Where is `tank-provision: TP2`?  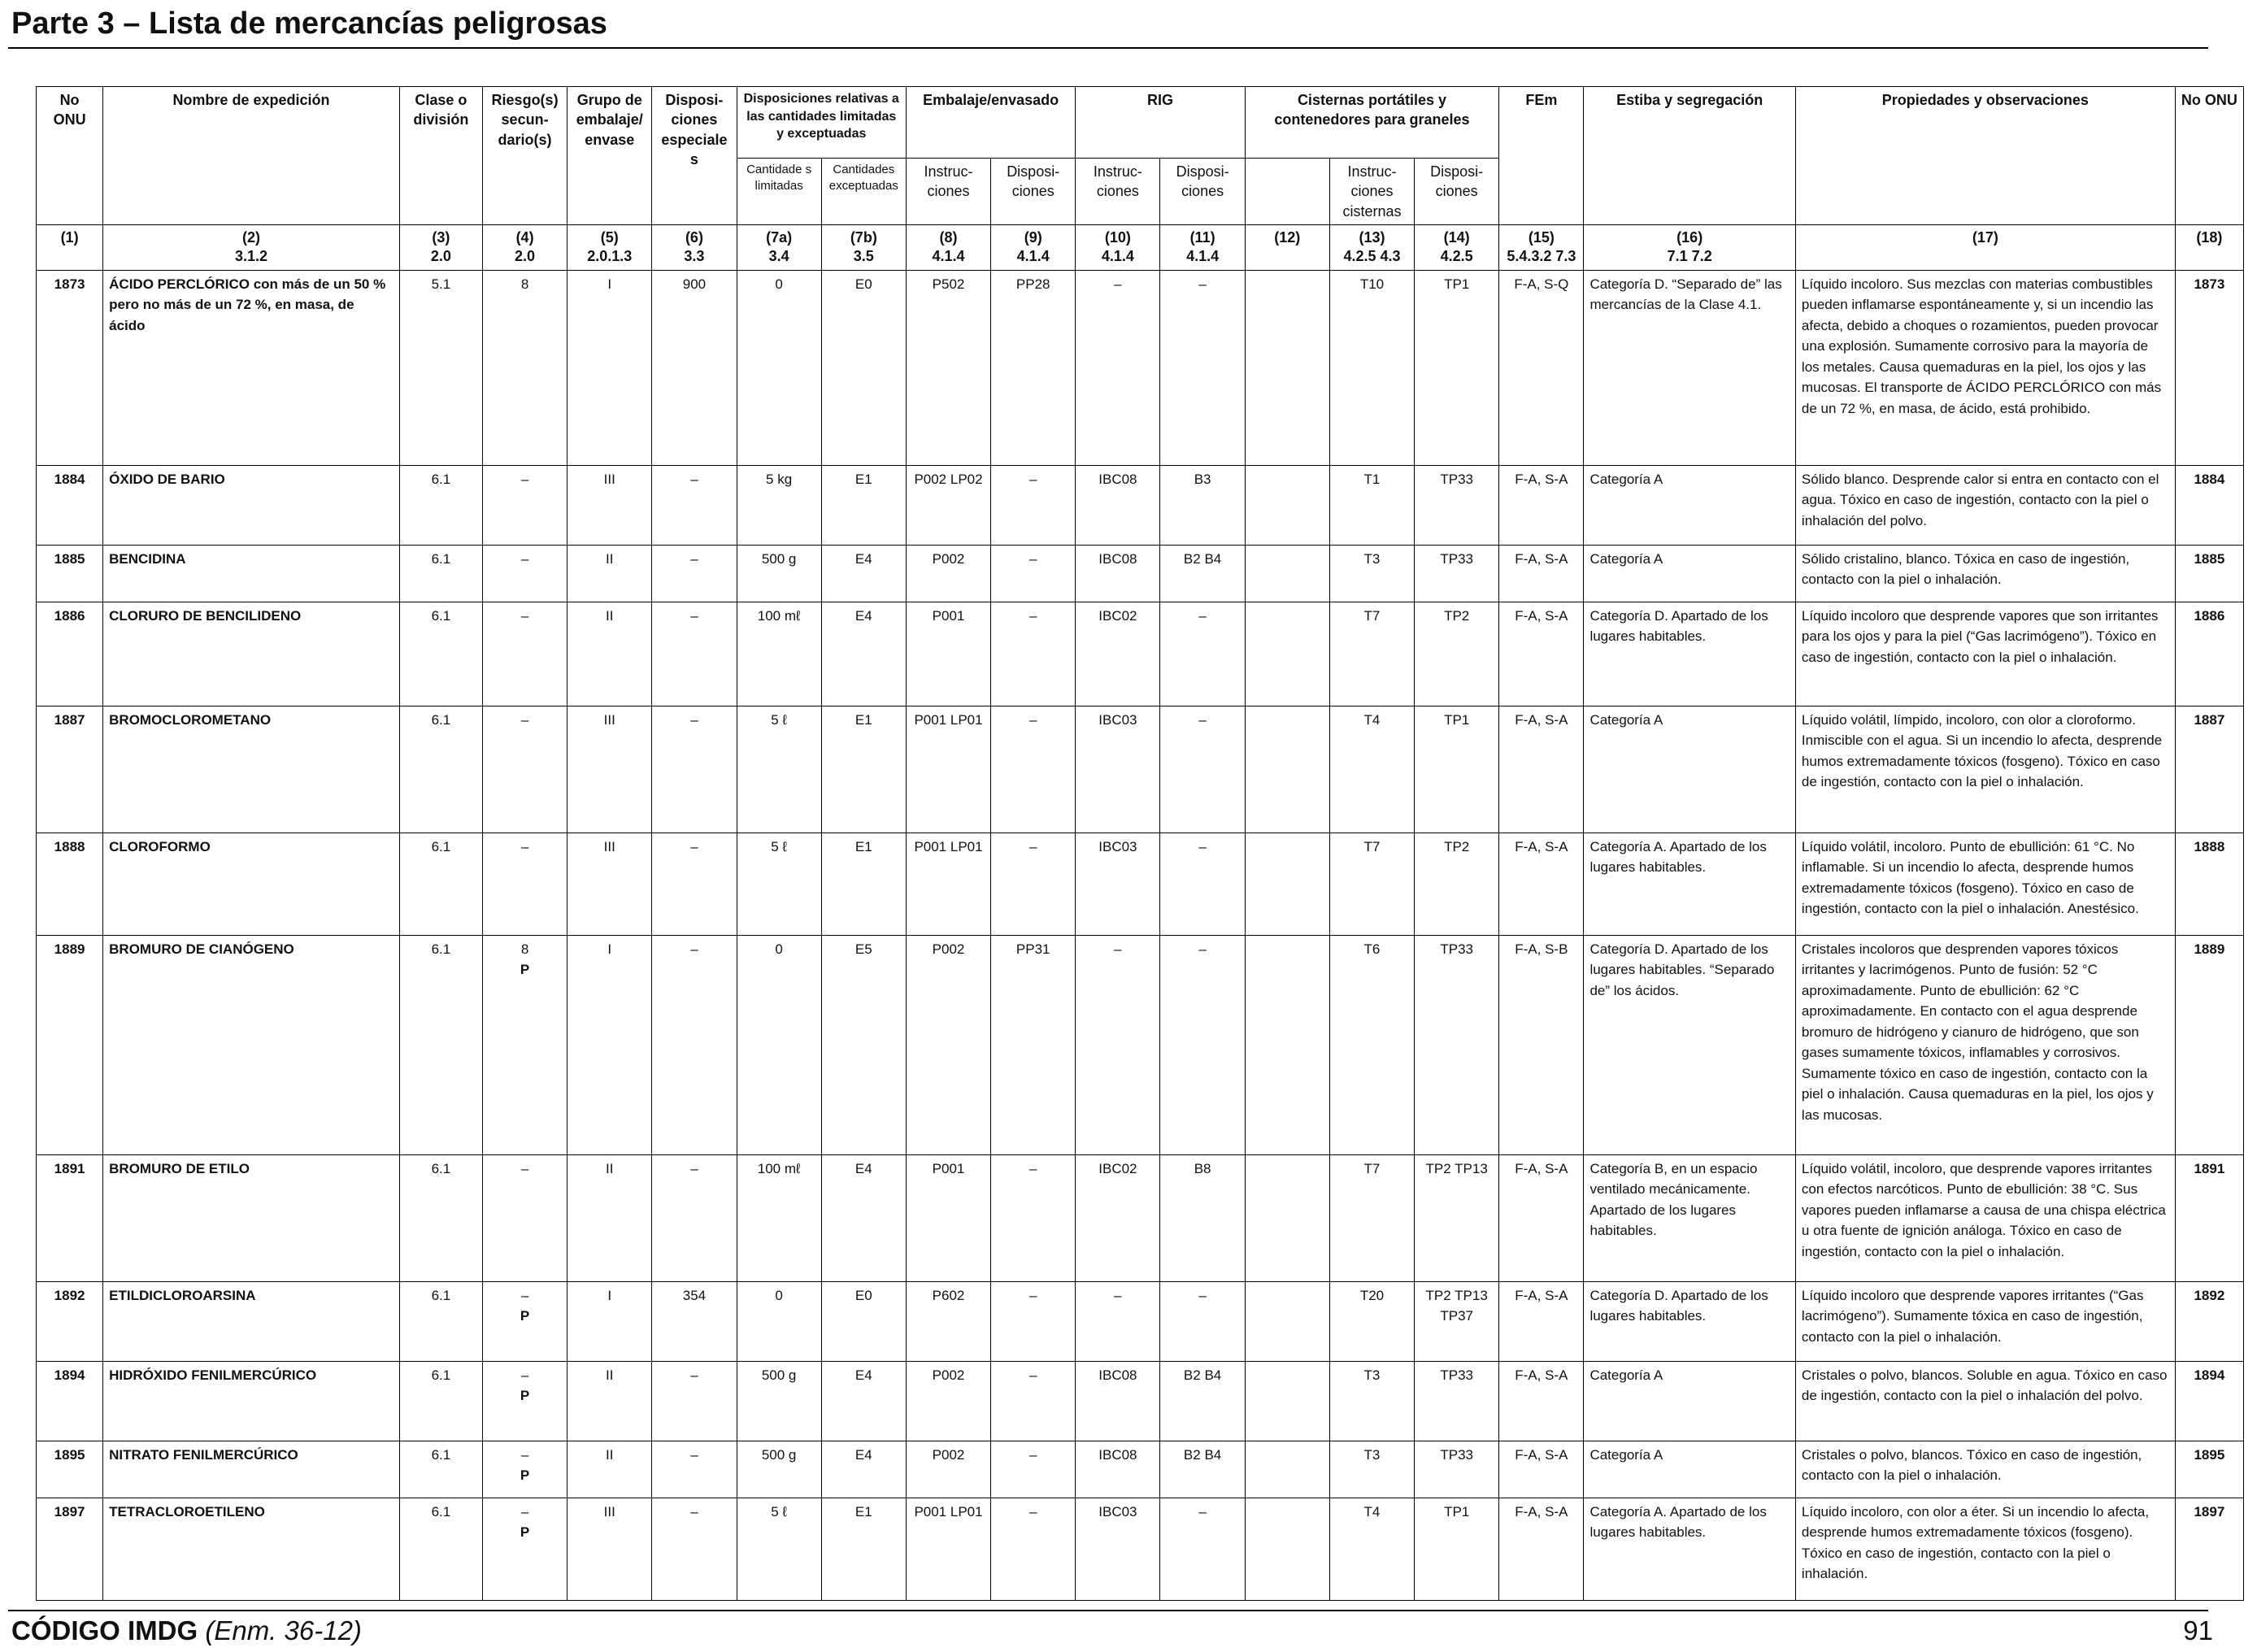 tank-provision: TP2 is located at coordinates (1457, 884).